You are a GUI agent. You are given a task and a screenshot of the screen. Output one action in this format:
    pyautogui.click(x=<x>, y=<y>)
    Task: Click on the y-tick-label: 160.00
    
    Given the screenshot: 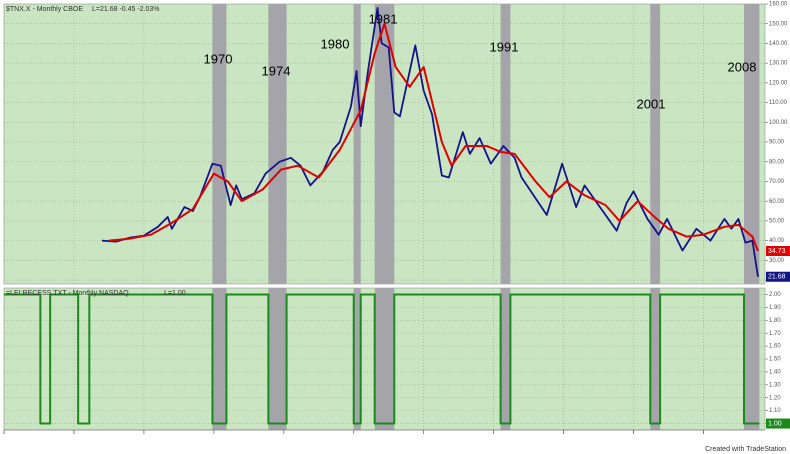 What is the action you would take?
    pyautogui.click(x=778, y=5)
    